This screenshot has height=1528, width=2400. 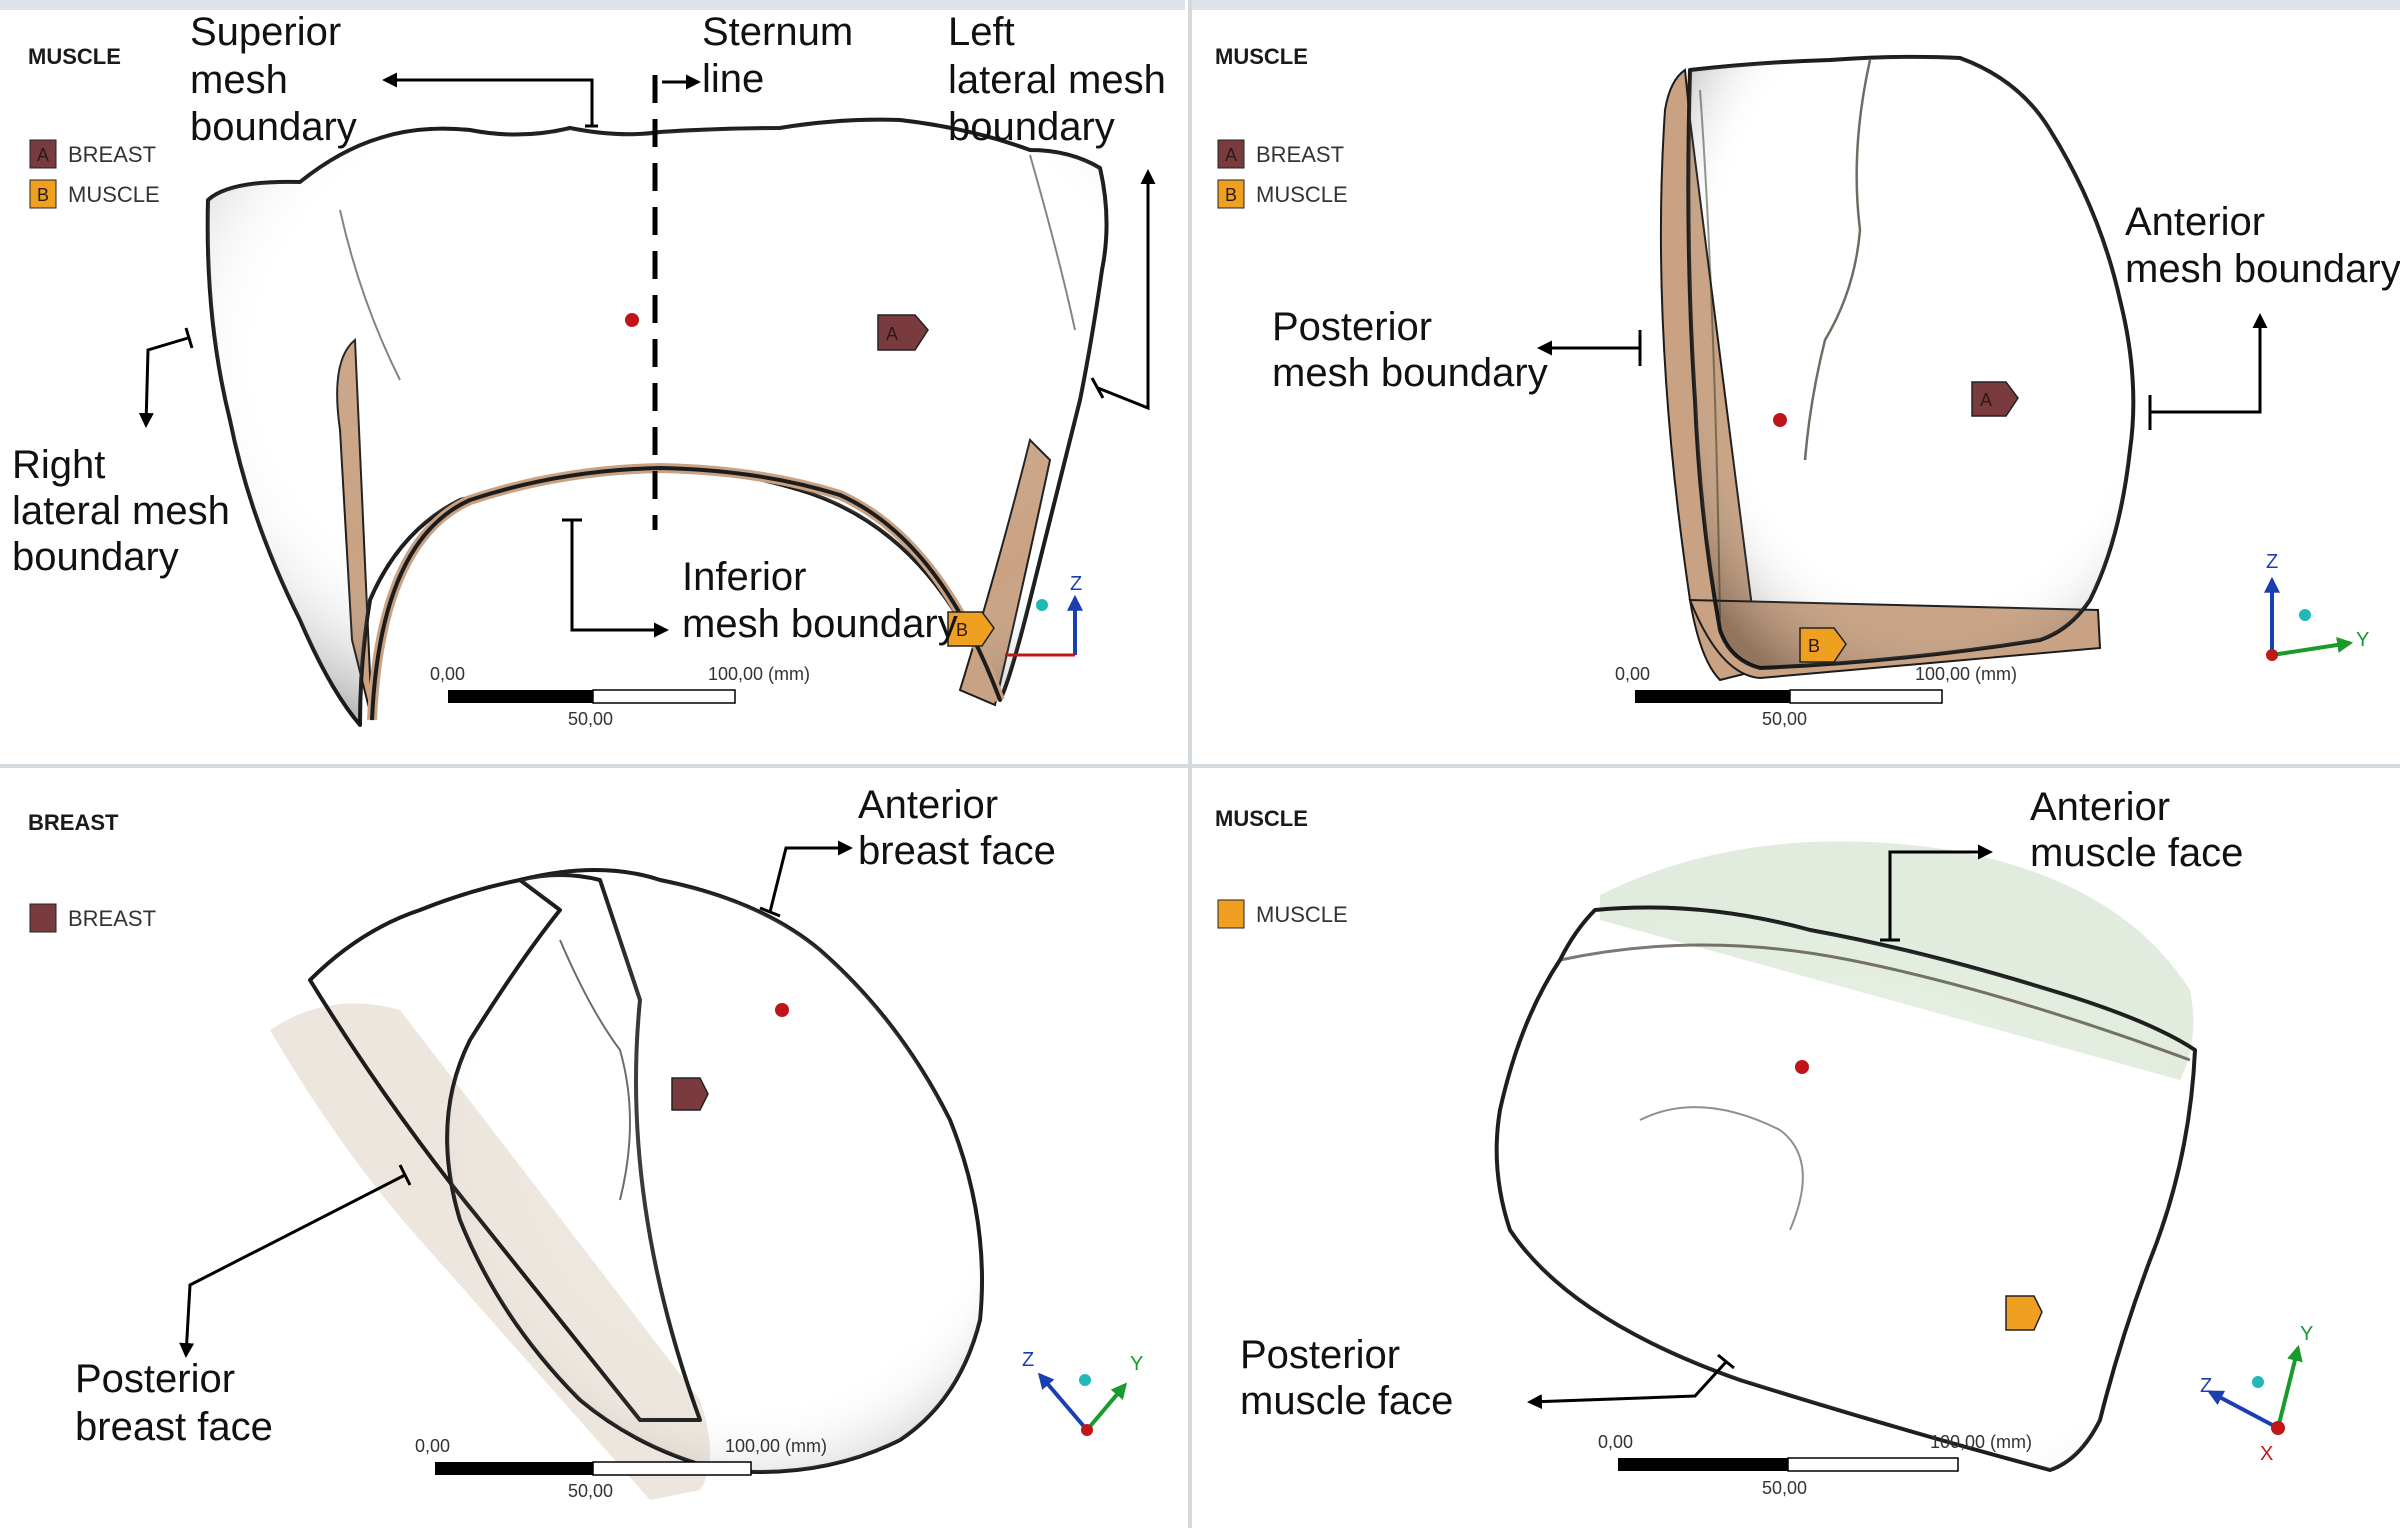 What do you see at coordinates (73, 822) in the screenshot?
I see `panel-title: BREAST` at bounding box center [73, 822].